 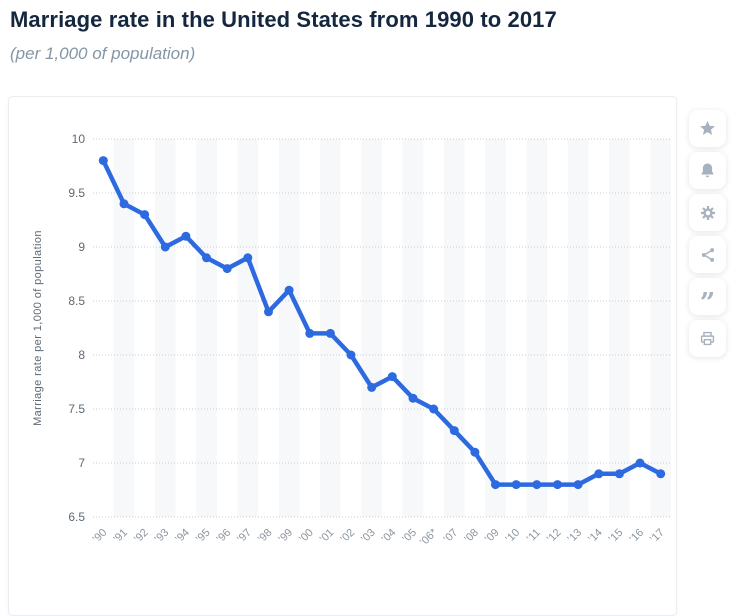 What do you see at coordinates (657, 536) in the screenshot?
I see `x-tick-label: ’17` at bounding box center [657, 536].